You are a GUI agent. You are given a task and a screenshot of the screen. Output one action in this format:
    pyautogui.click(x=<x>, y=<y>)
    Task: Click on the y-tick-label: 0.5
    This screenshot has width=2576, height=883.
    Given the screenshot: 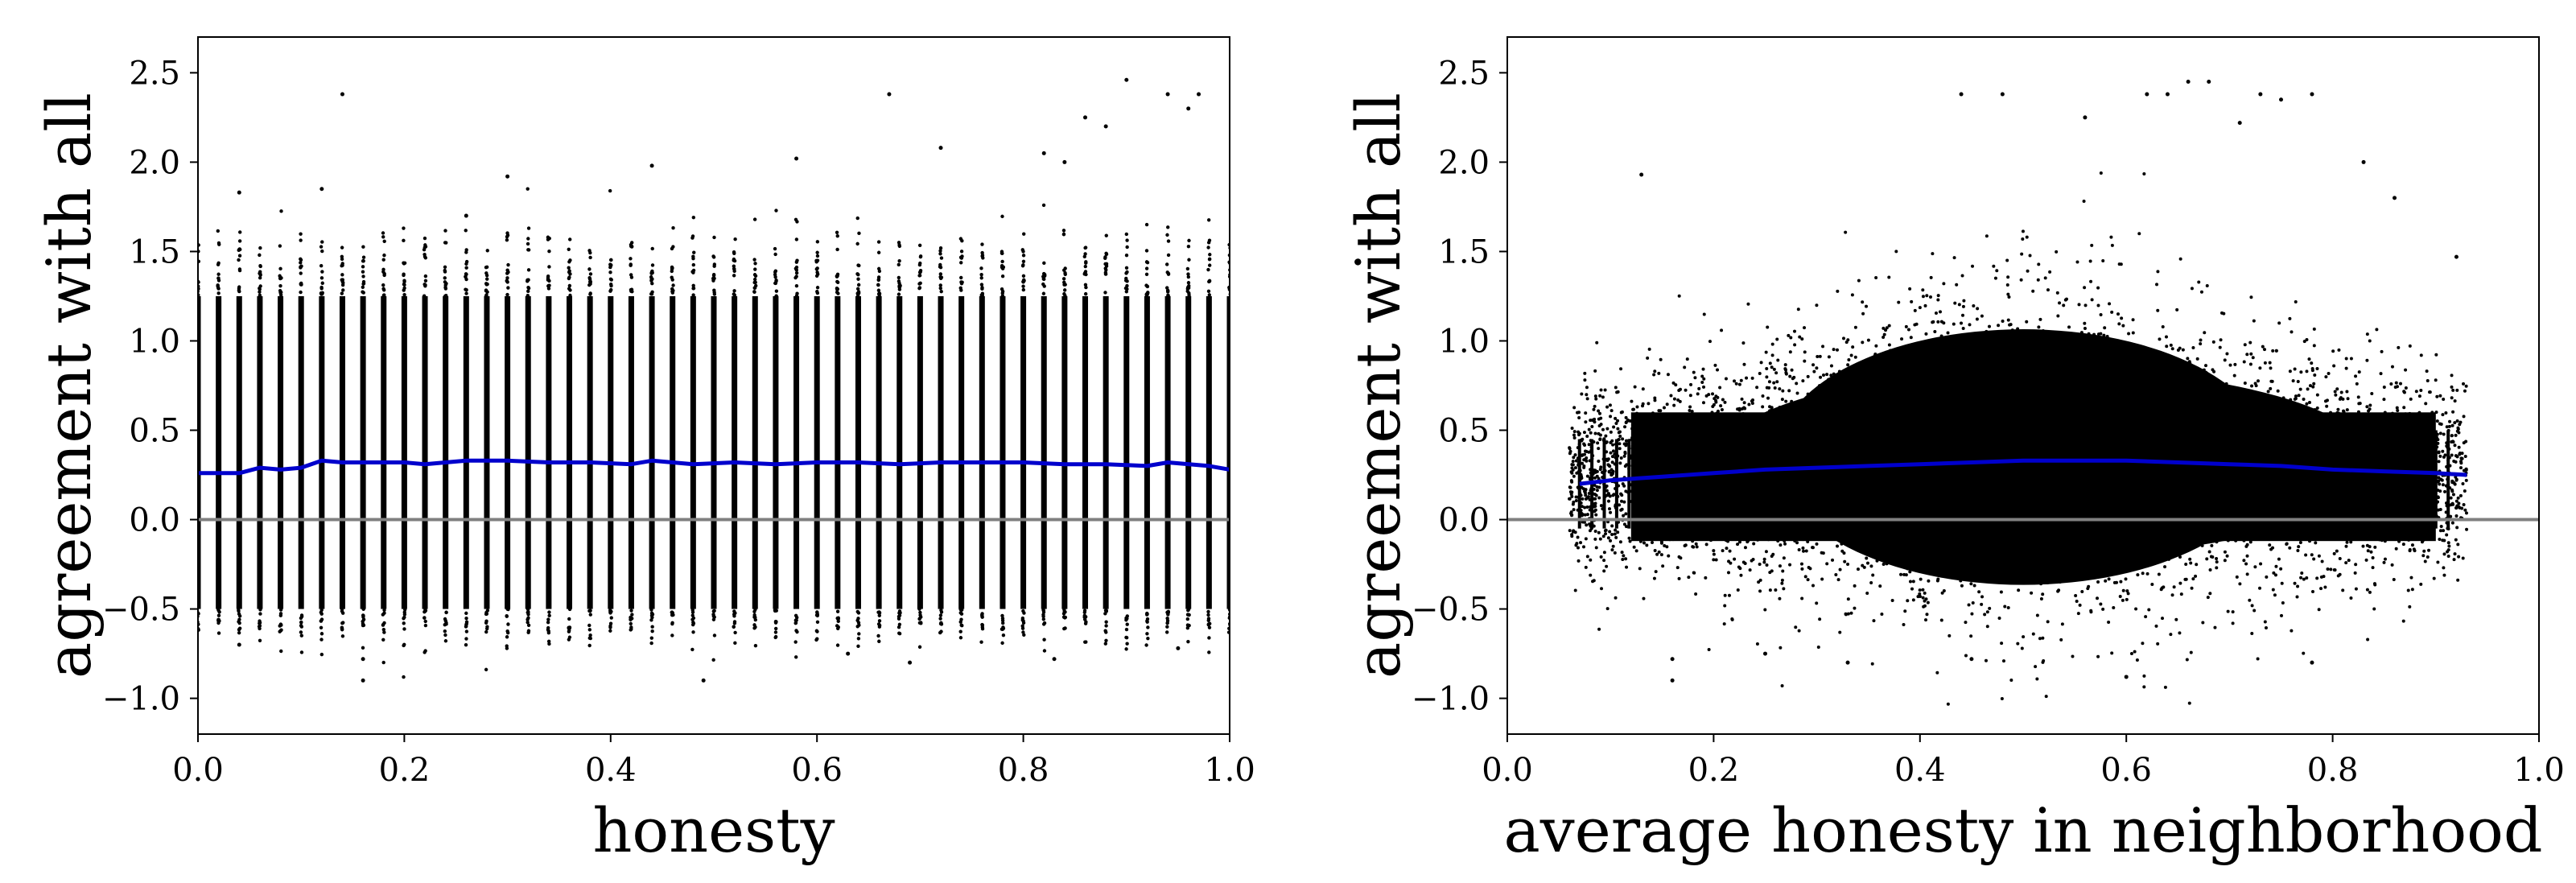 What is the action you would take?
    pyautogui.click(x=1464, y=431)
    